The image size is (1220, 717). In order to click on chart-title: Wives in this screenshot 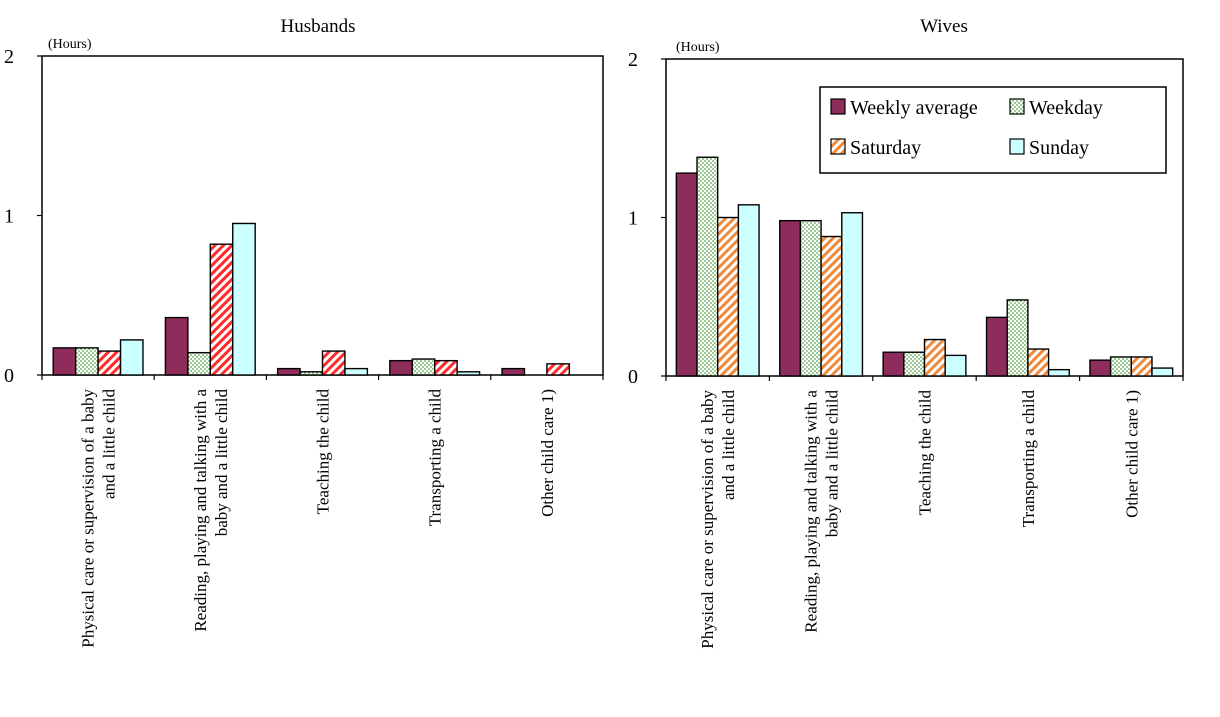, I will do `click(944, 26)`.